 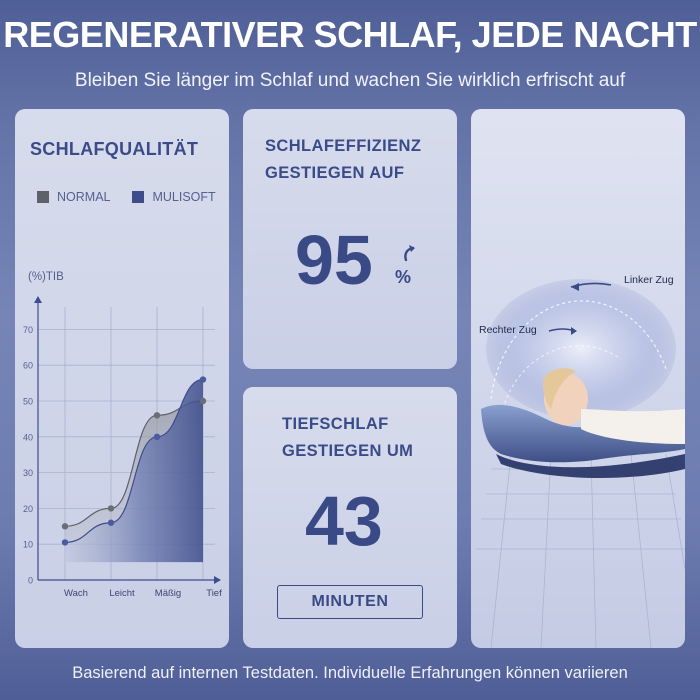 I want to click on x-tick-label: Mäßig, so click(x=168, y=593).